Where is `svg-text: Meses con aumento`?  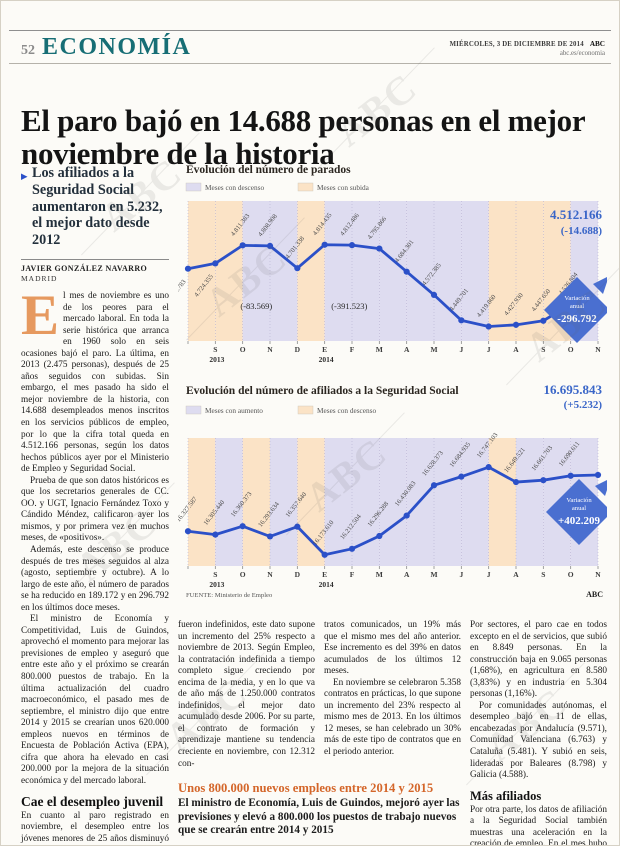 svg-text: Meses con aumento is located at coordinates (234, 410).